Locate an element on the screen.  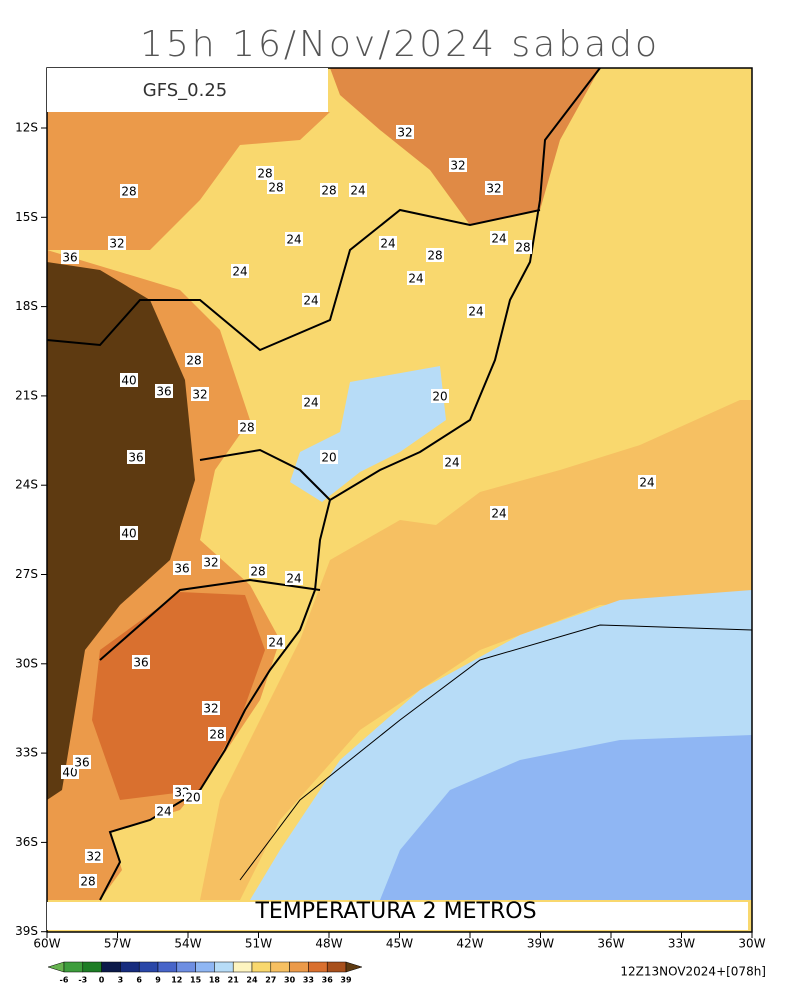
colorbar-label: -6 is located at coordinates (64, 980).